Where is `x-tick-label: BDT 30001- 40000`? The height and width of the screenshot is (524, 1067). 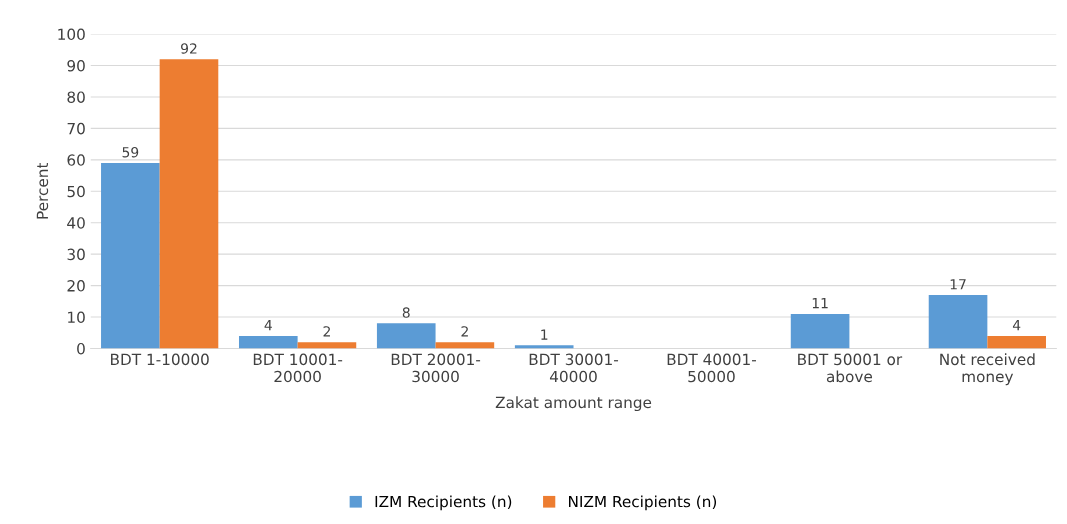 x-tick-label: BDT 30001- 40000 is located at coordinates (574, 368).